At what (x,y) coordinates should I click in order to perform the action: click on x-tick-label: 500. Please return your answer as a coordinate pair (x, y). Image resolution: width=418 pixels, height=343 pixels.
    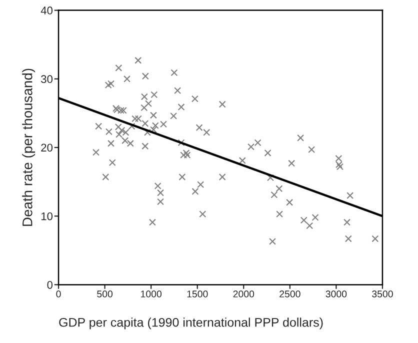
    Looking at the image, I should click on (105, 294).